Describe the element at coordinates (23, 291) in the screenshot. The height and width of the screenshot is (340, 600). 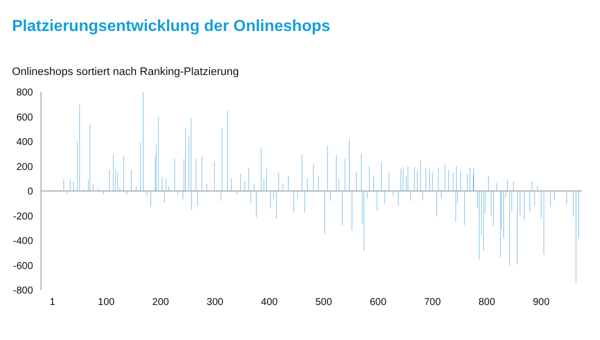
I see `y-tick-label: -800` at that location.